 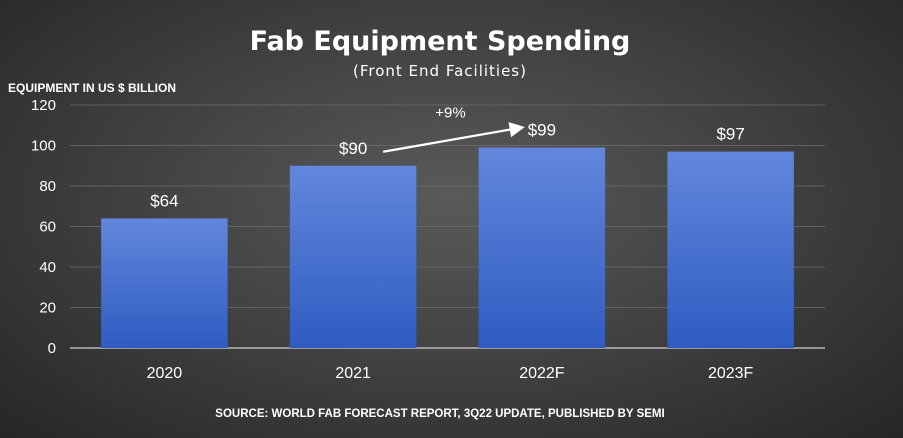 What do you see at coordinates (542, 247) in the screenshot?
I see `bar-2022F` at bounding box center [542, 247].